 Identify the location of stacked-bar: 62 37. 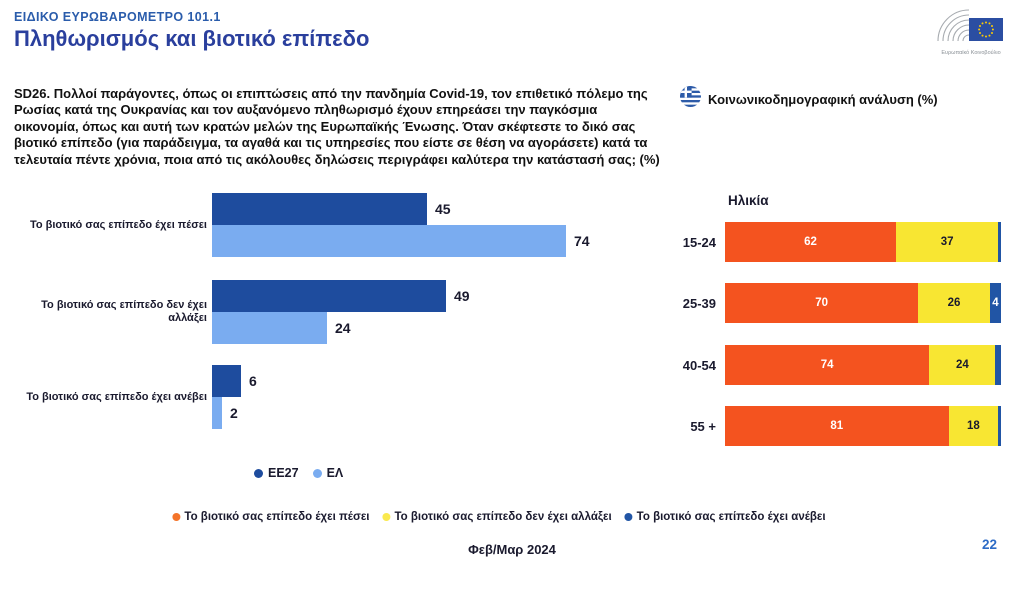
(863, 242).